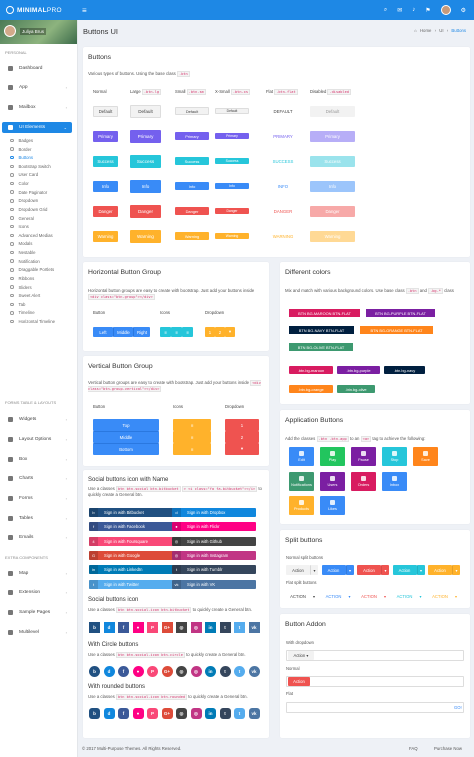 The width and height of the screenshot is (474, 757). What do you see at coordinates (283, 186) in the screenshot?
I see `info-button-flat: INFO` at bounding box center [283, 186].